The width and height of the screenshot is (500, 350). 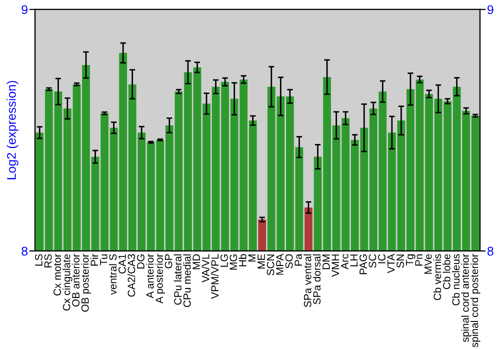 What do you see at coordinates (206, 268) in the screenshot?
I see `x-tick-label: VA/VL` at bounding box center [206, 268].